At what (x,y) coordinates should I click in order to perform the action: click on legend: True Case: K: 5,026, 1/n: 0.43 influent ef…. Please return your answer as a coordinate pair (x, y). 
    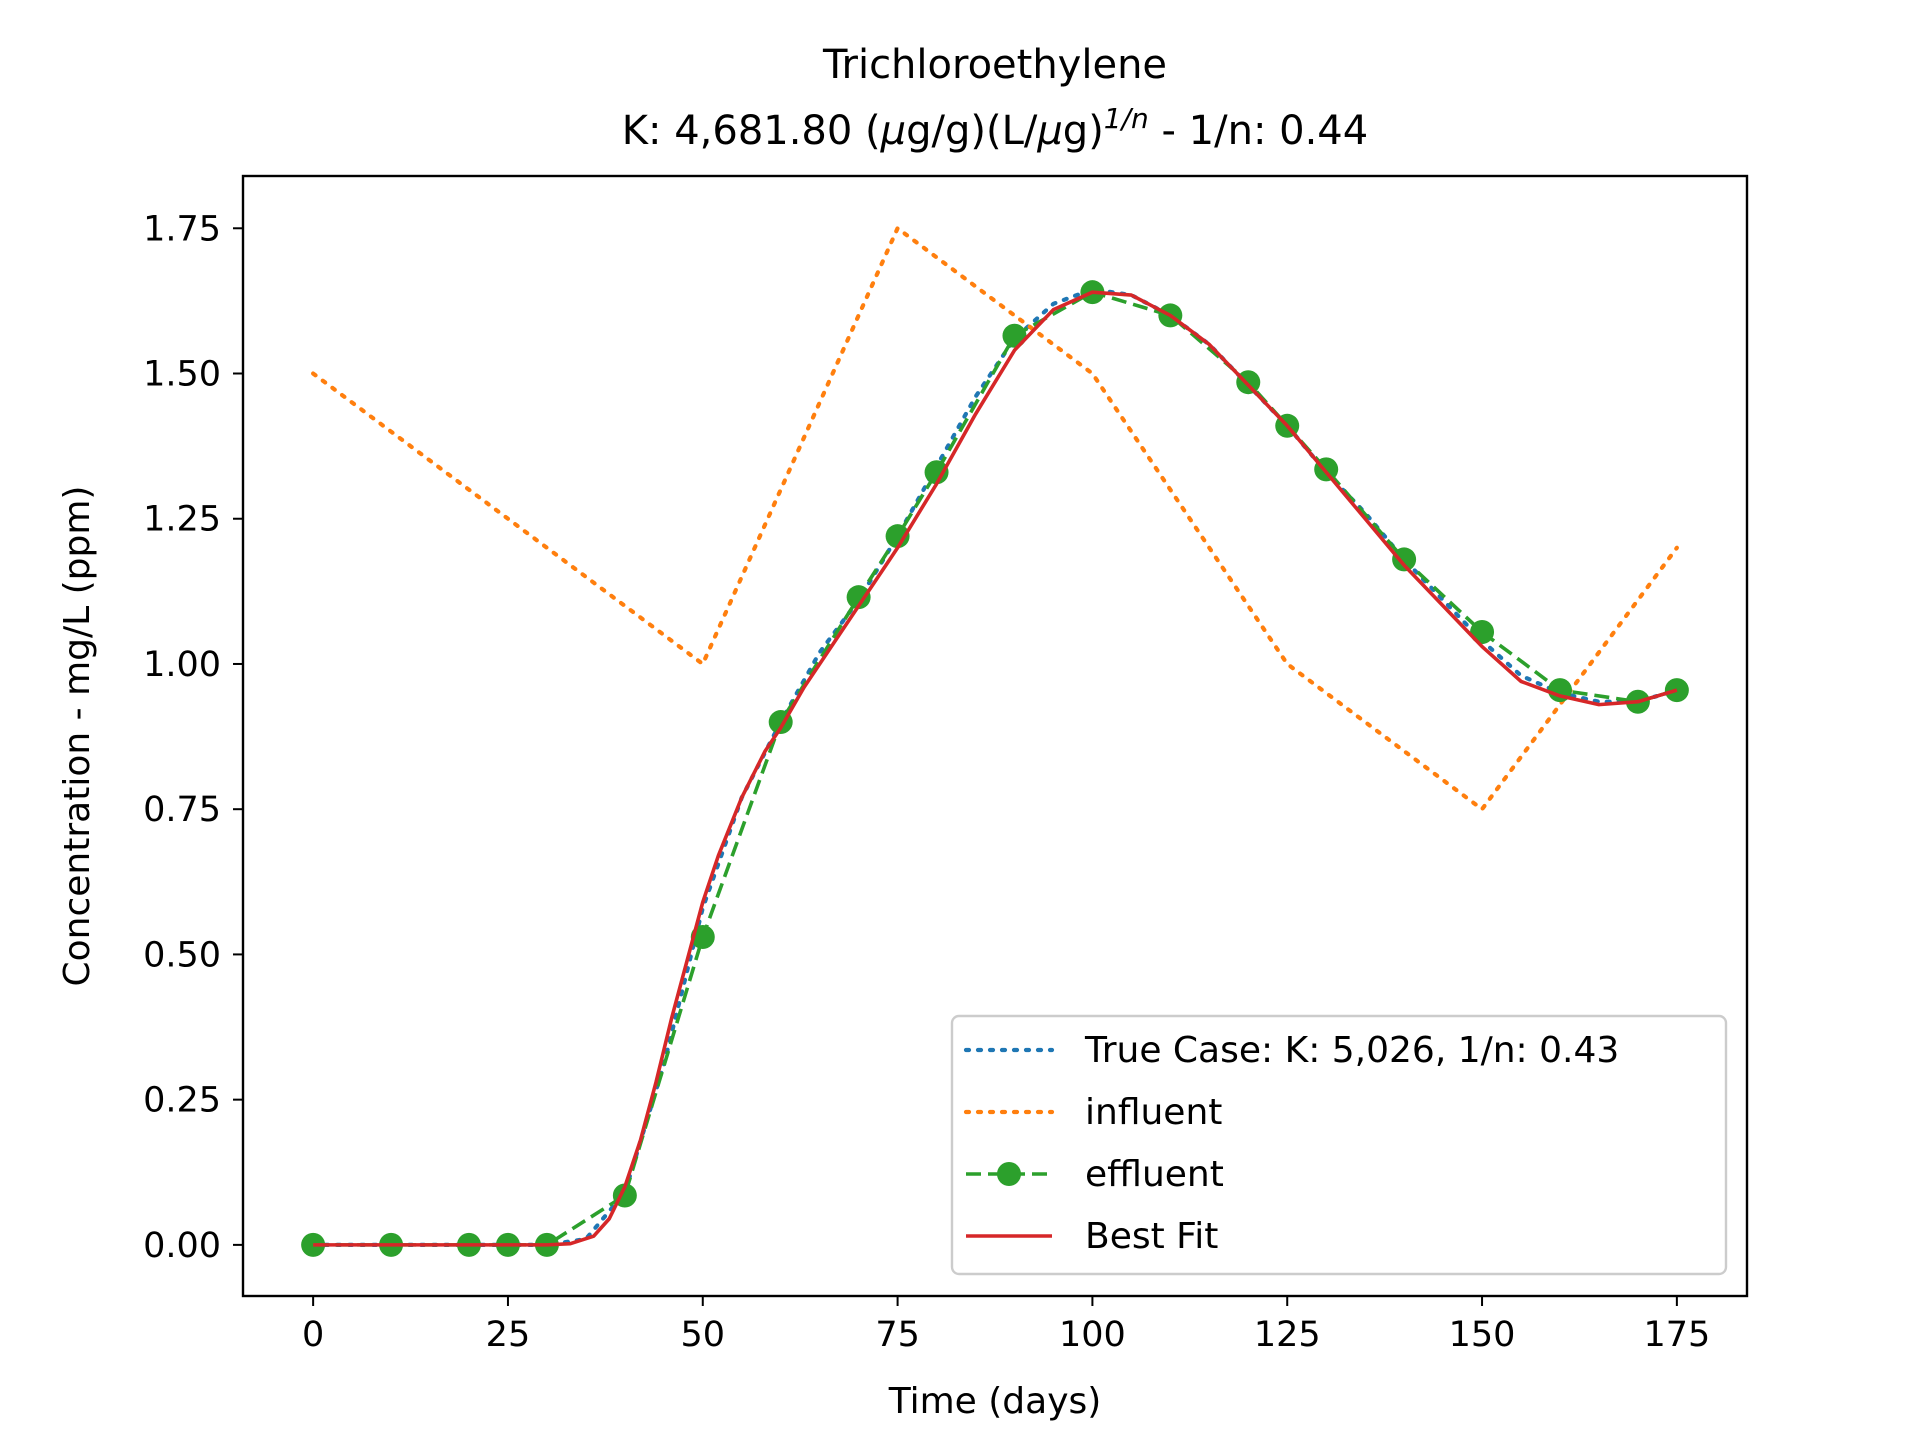
    Looking at the image, I should click on (1339, 1145).